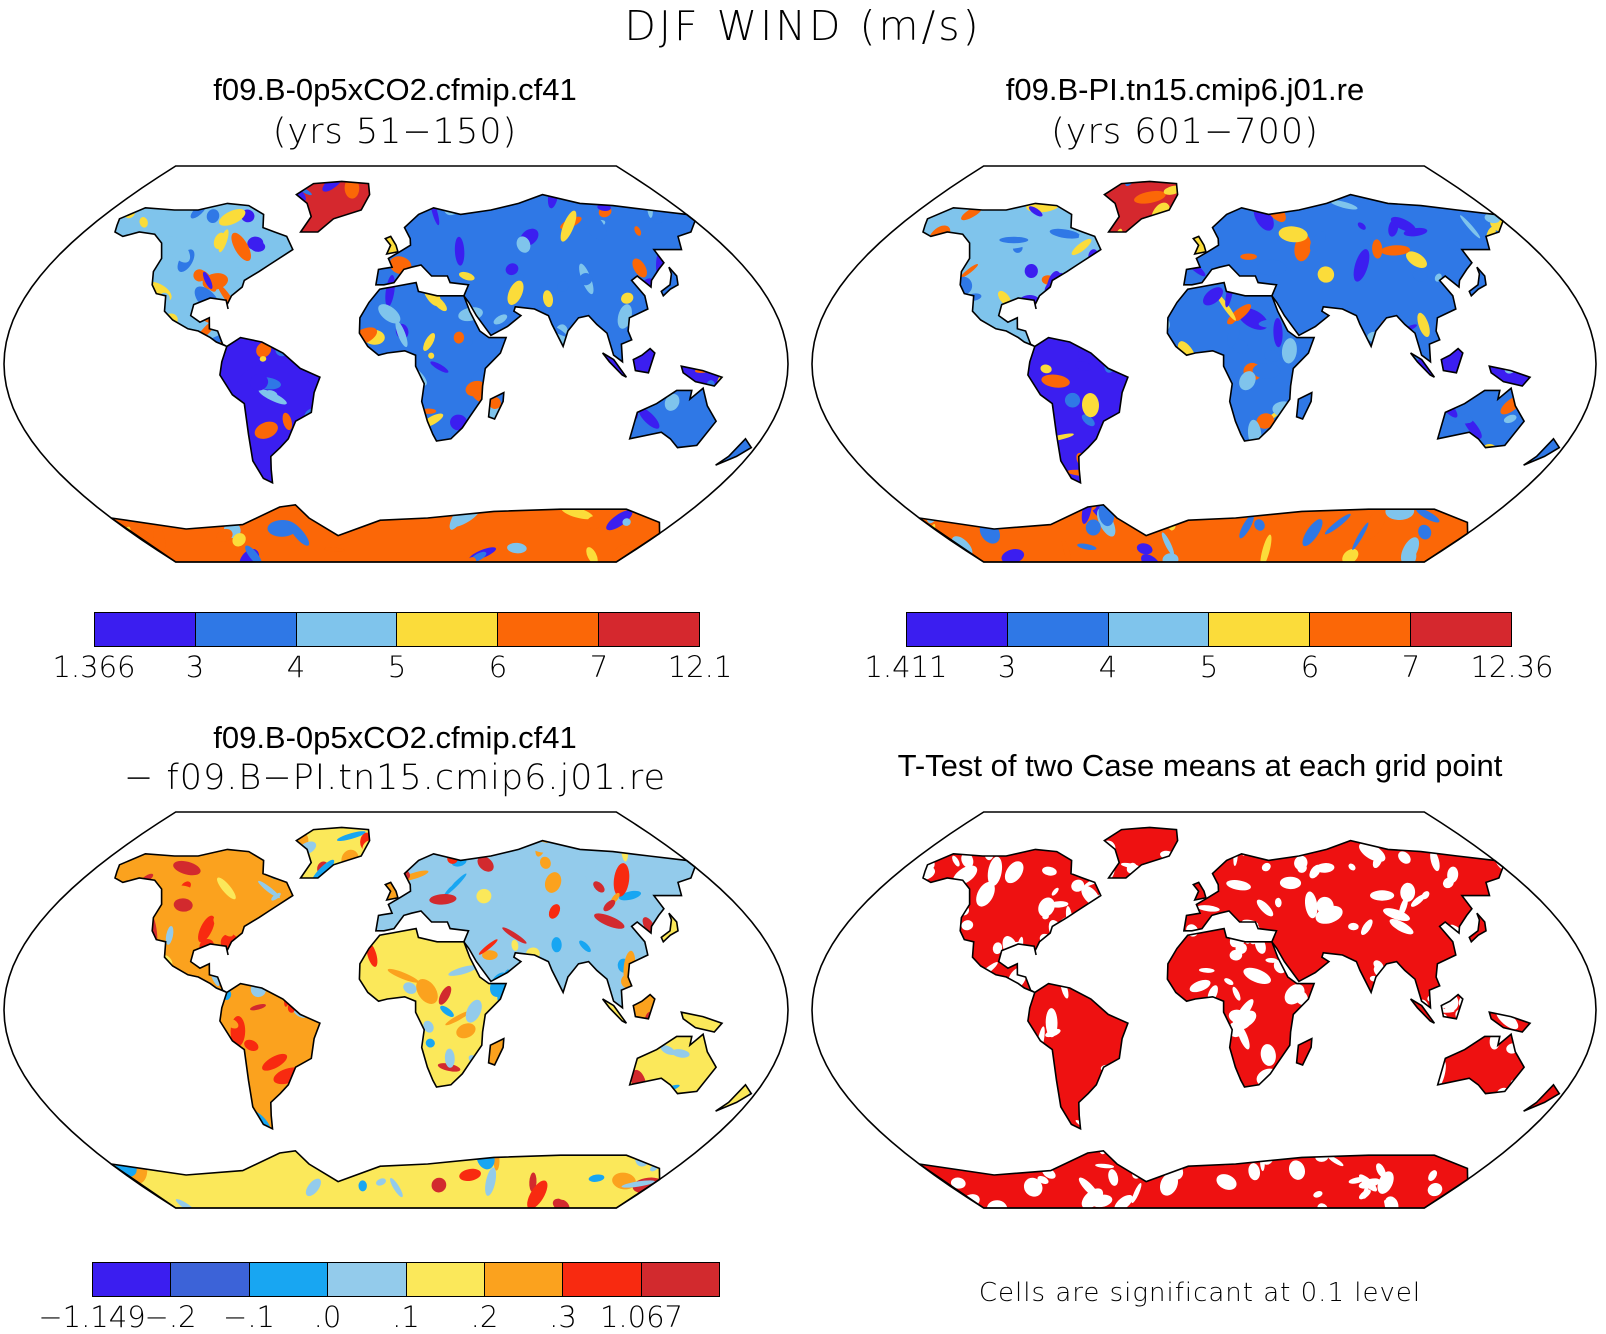 The height and width of the screenshot is (1334, 1606). What do you see at coordinates (535, 278) in the screenshot?
I see `land-europe` at bounding box center [535, 278].